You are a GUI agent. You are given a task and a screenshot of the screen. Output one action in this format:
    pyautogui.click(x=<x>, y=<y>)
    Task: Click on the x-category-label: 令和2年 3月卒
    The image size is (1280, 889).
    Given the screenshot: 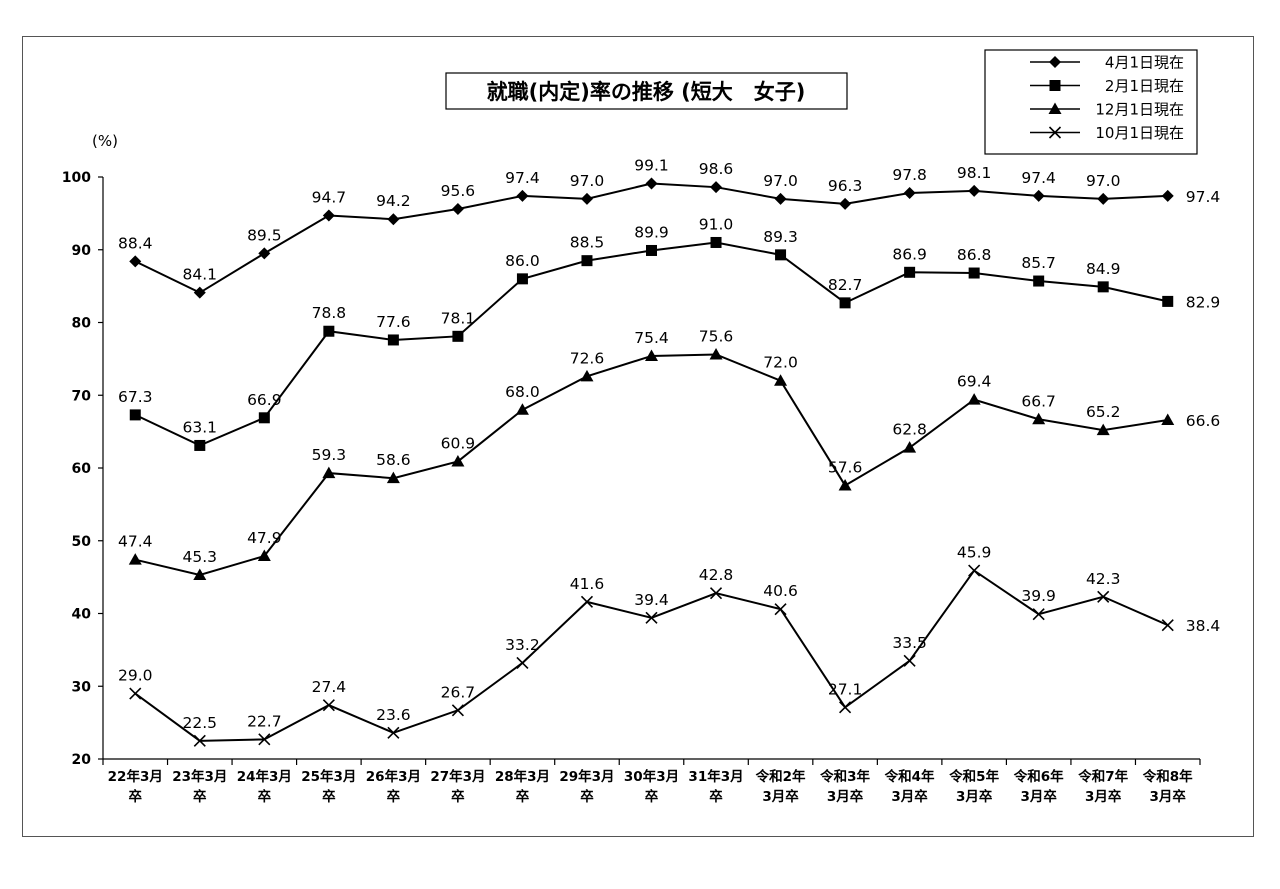 What is the action you would take?
    pyautogui.click(x=780, y=786)
    